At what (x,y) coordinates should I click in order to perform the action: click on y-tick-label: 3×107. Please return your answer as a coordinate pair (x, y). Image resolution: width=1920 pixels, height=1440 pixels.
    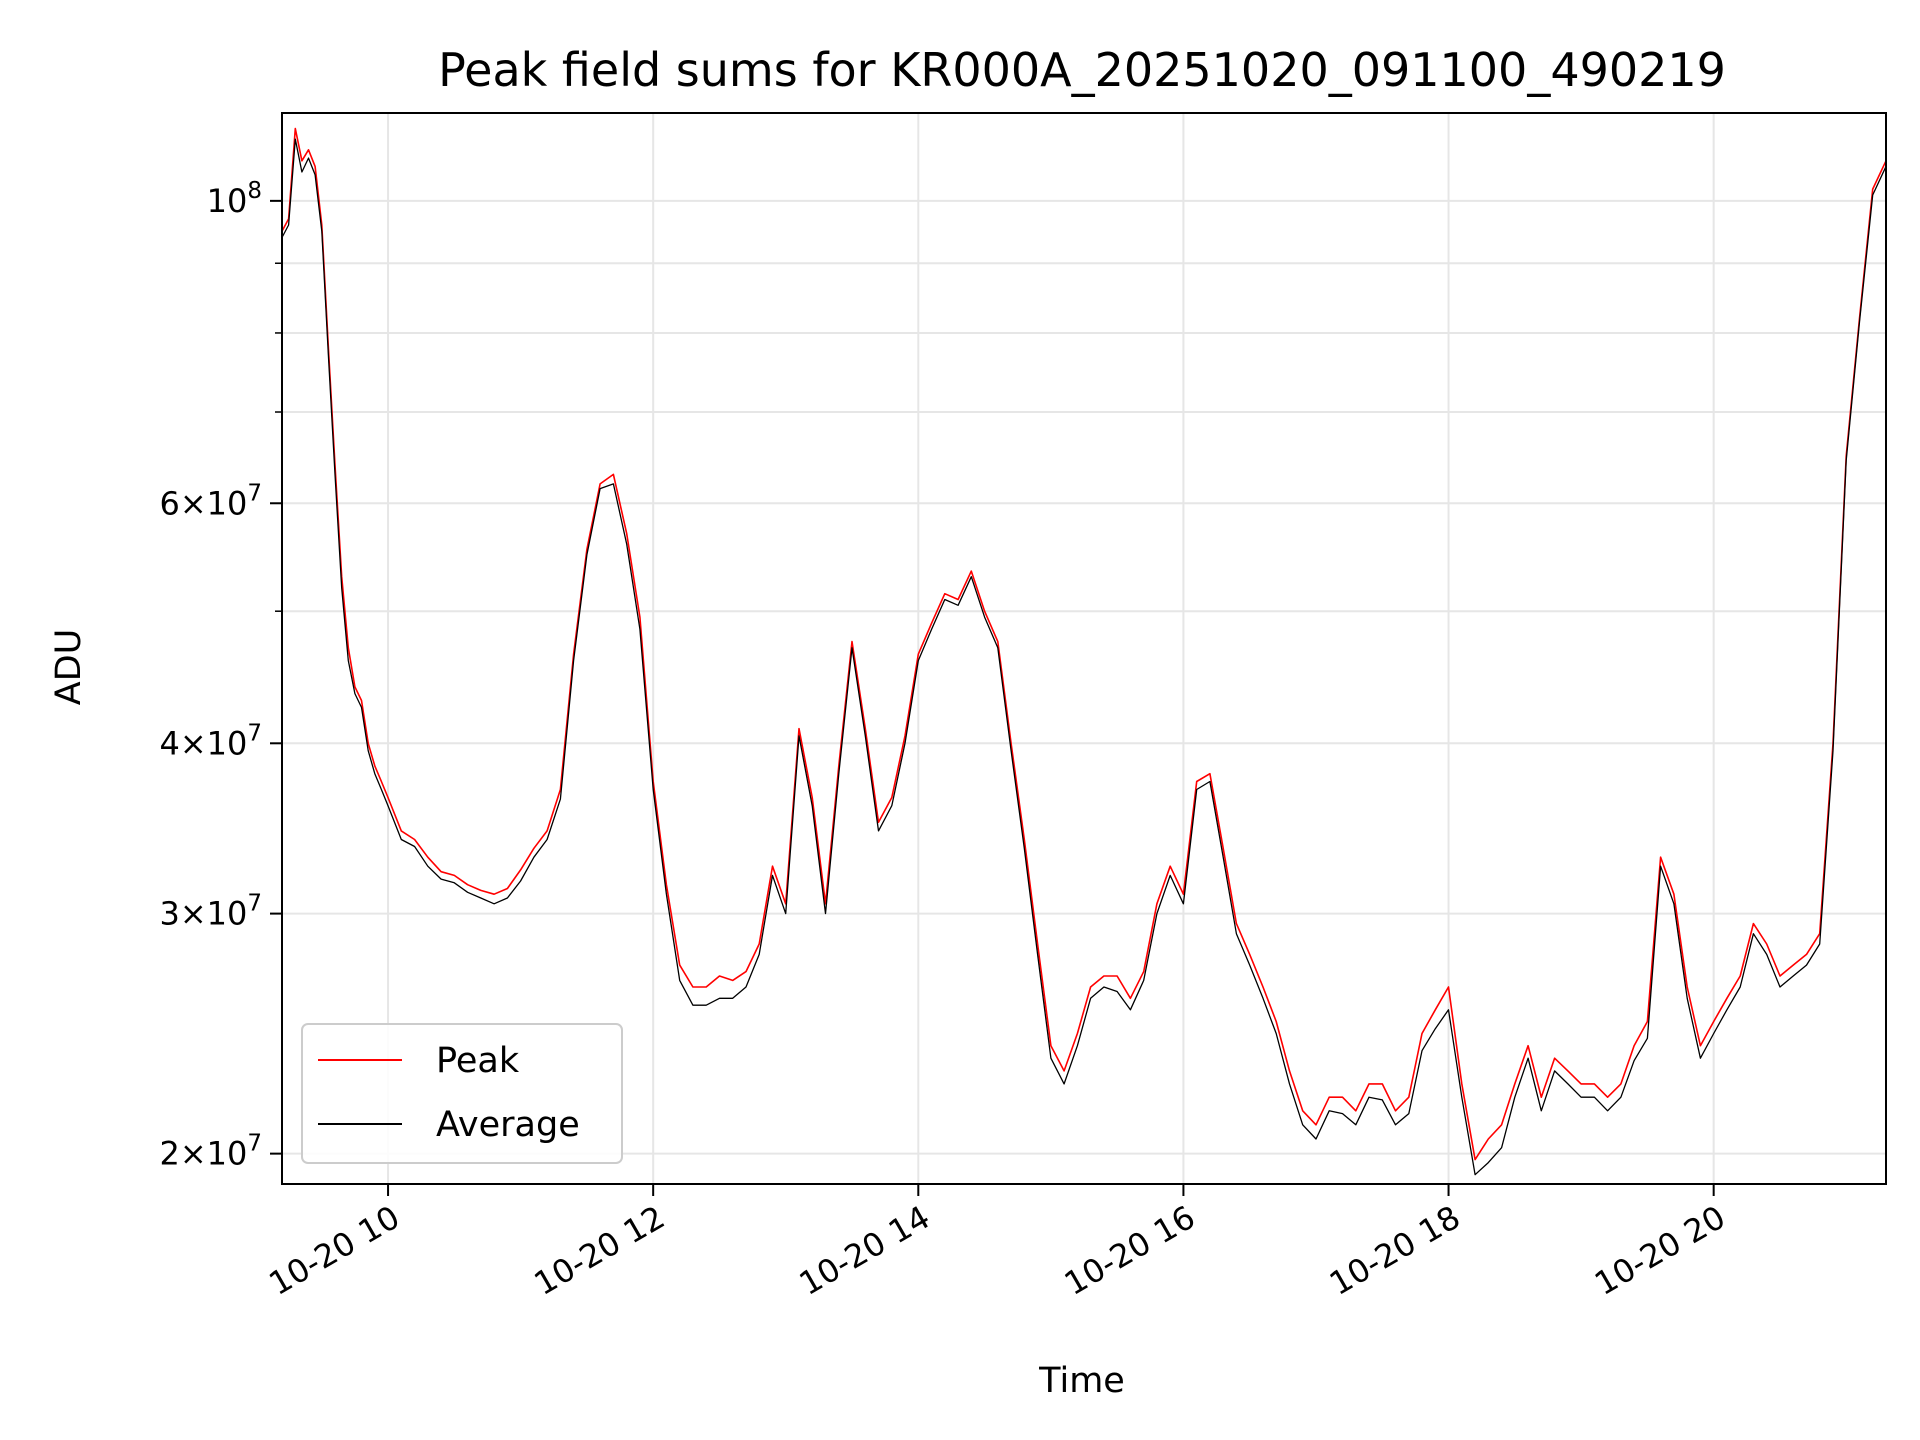
    Looking at the image, I should click on (210, 912).